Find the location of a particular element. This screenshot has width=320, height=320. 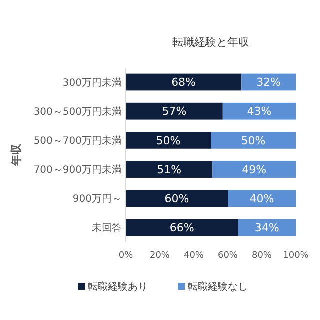

y-tick-label: 300～500万円未満 is located at coordinates (78, 112).